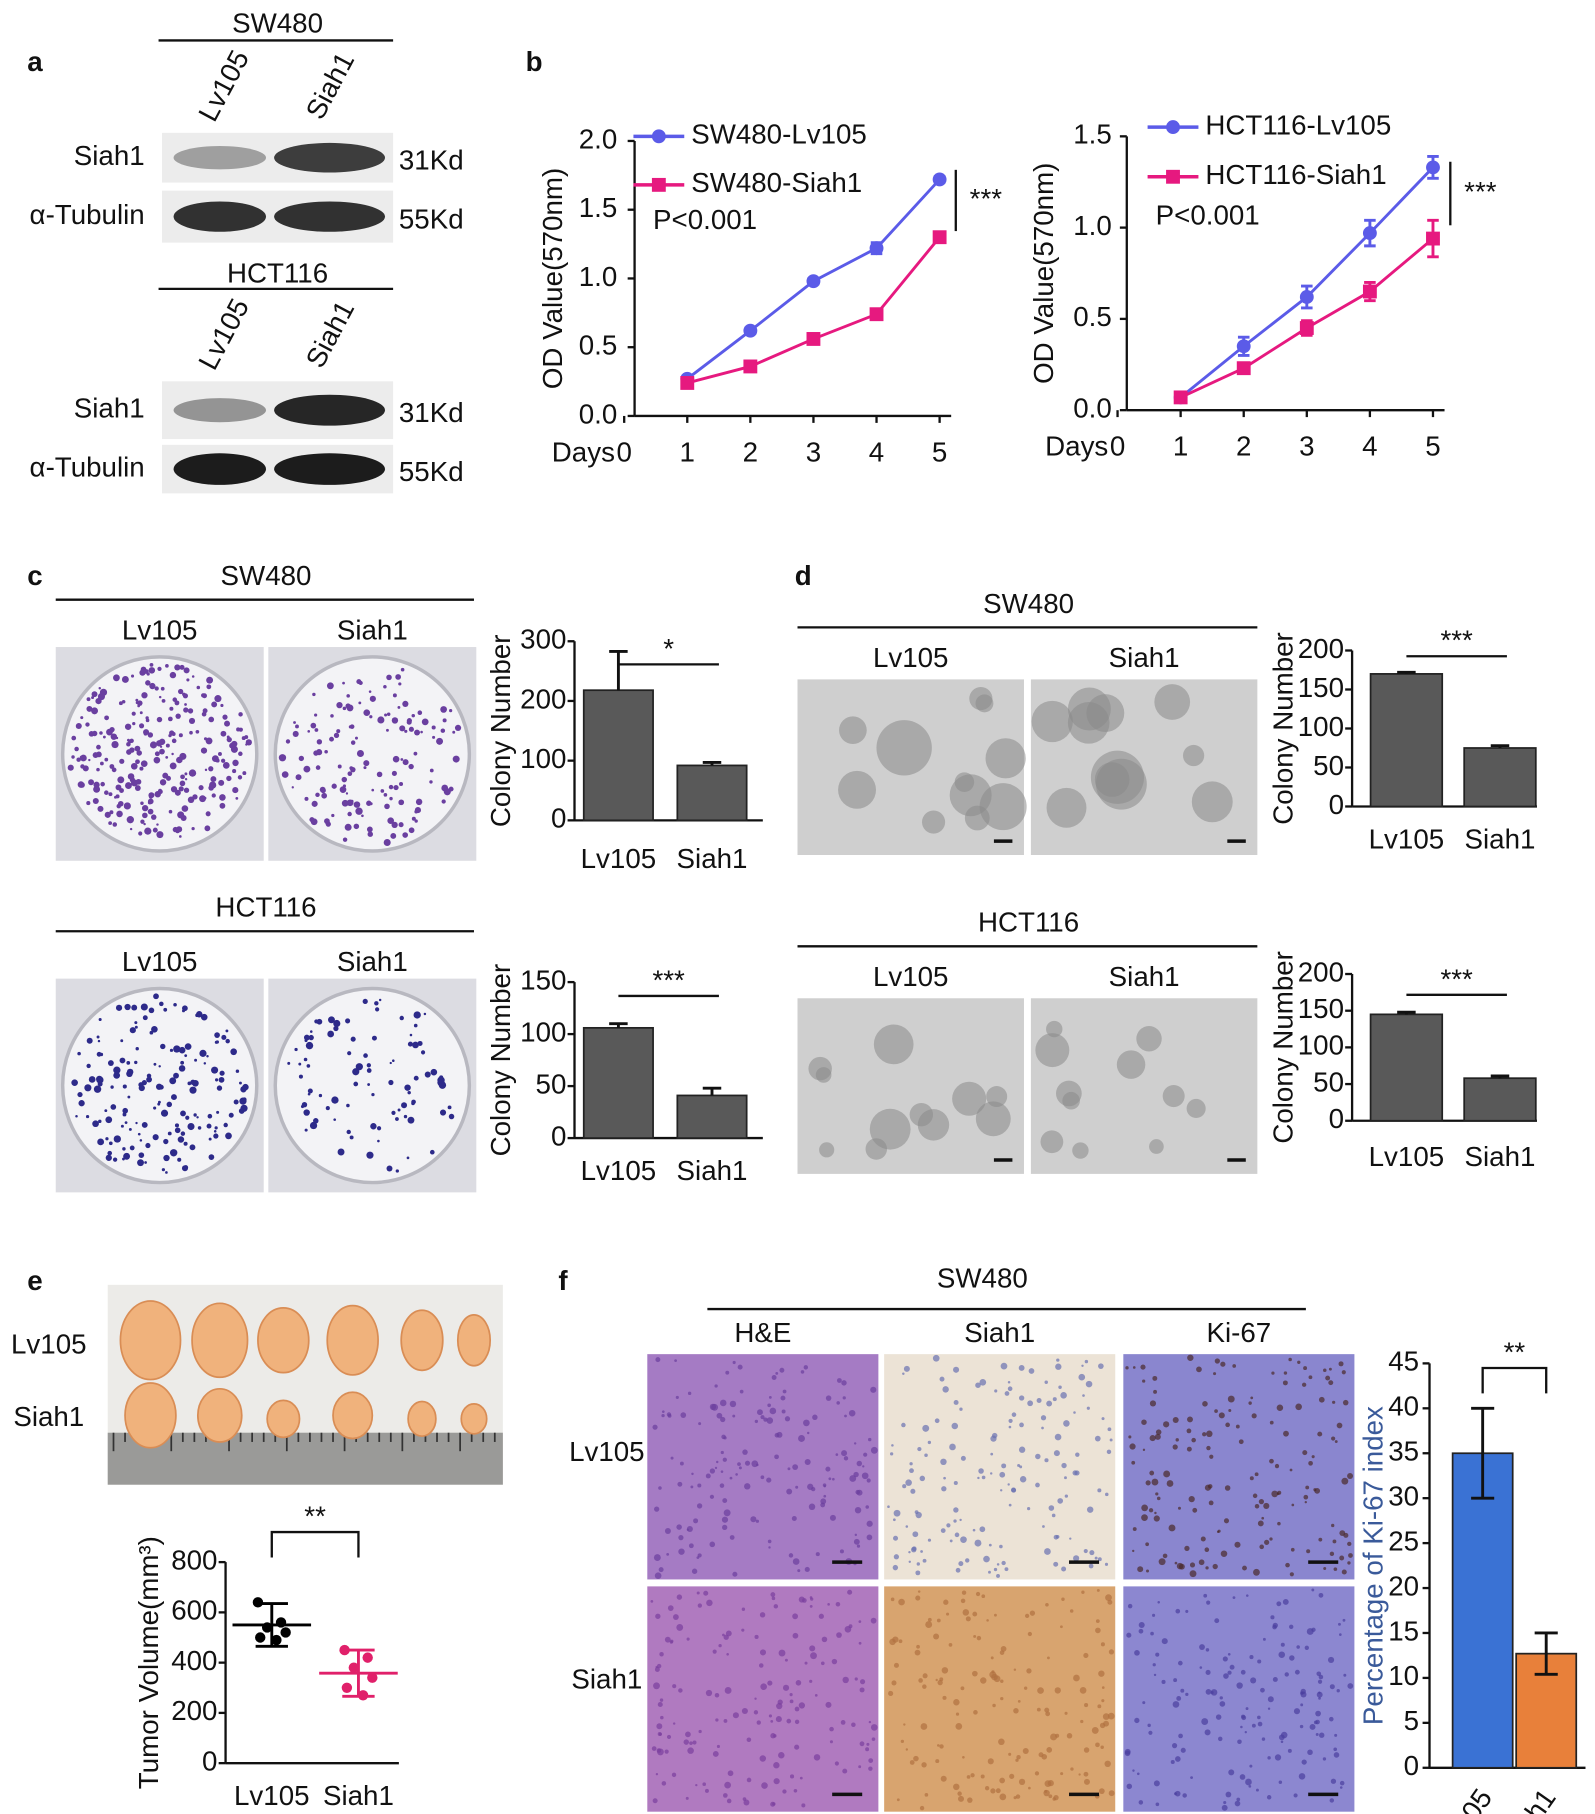  I want to click on agar-photo, so click(910, 1086).